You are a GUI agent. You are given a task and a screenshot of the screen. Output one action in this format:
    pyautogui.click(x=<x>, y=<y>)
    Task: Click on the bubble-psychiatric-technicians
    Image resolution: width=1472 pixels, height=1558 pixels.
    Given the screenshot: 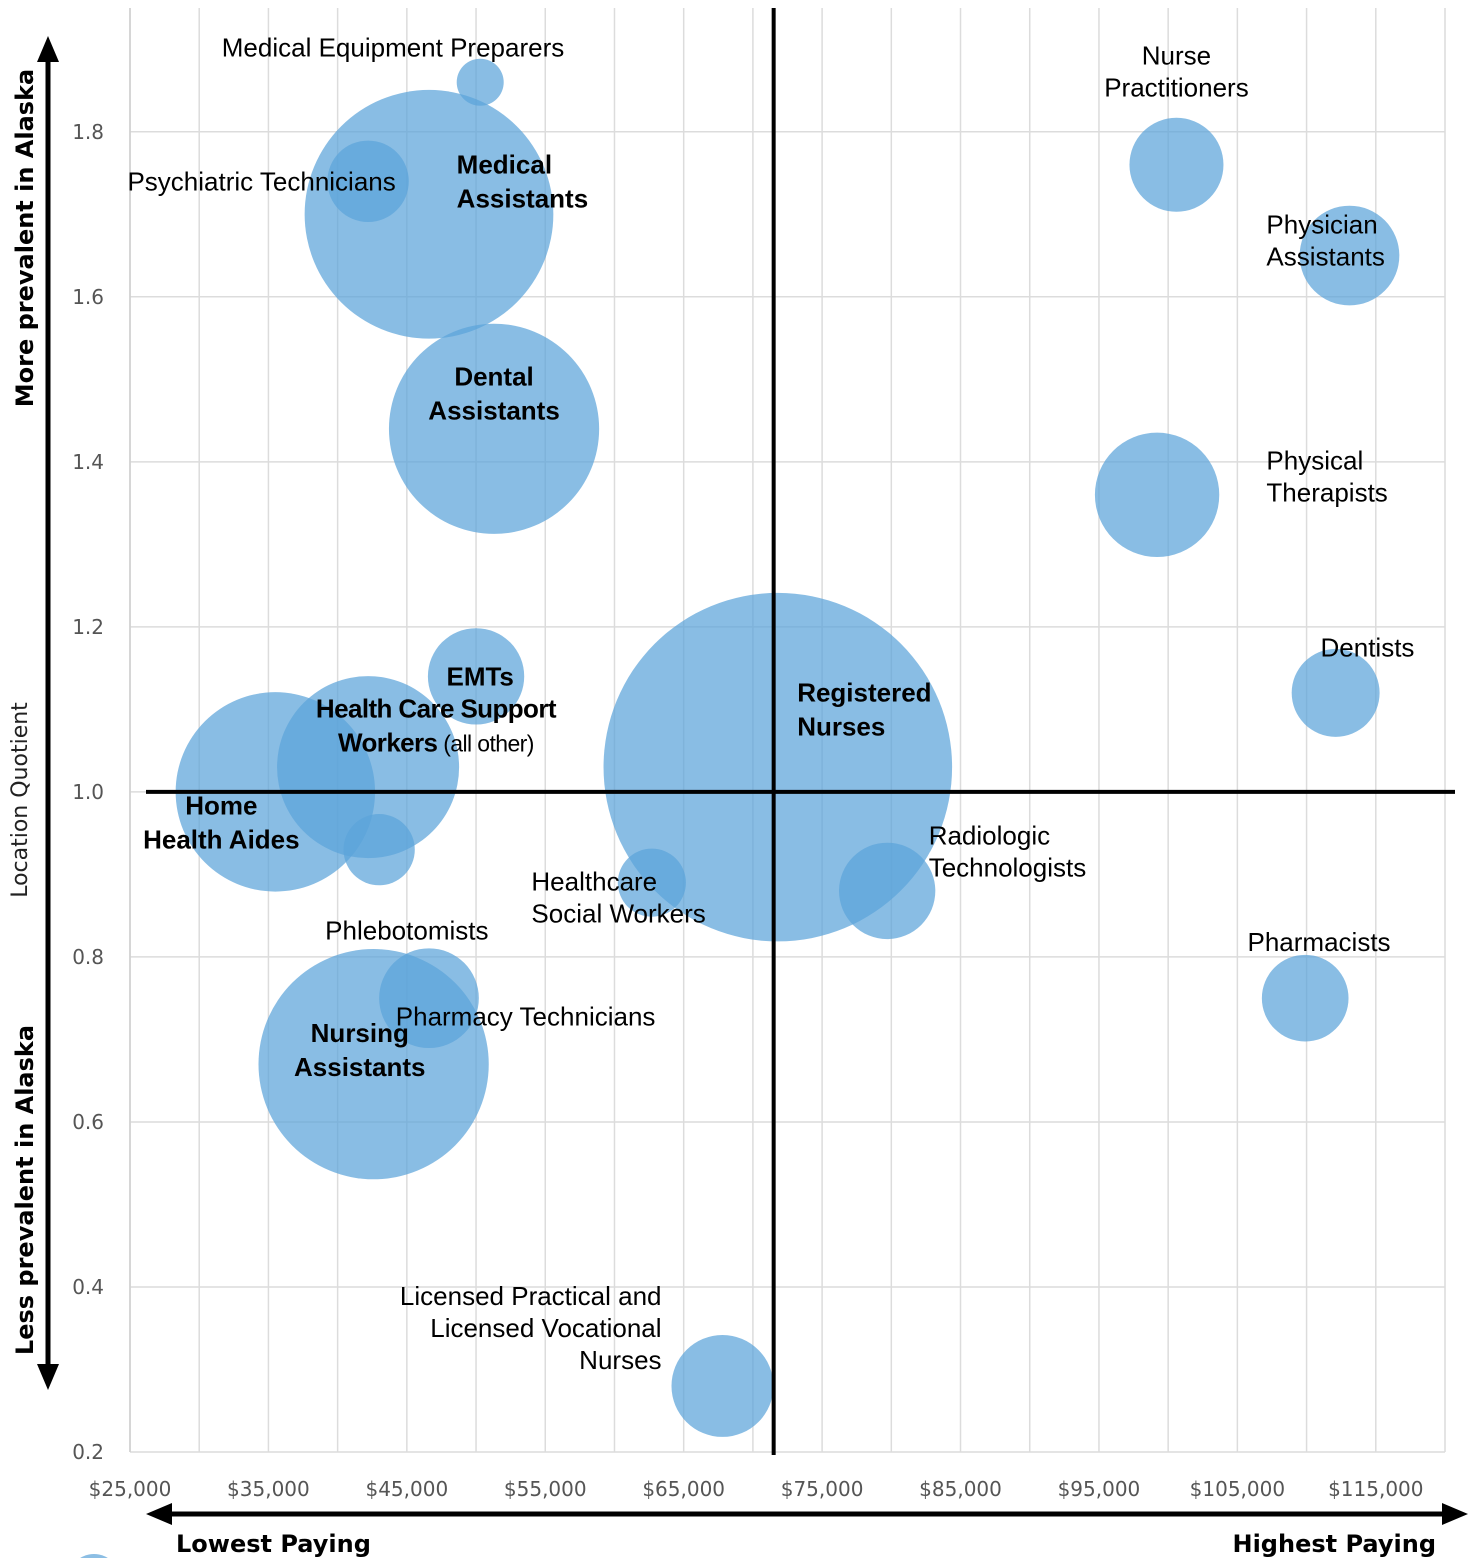 What is the action you would take?
    pyautogui.click(x=368, y=181)
    